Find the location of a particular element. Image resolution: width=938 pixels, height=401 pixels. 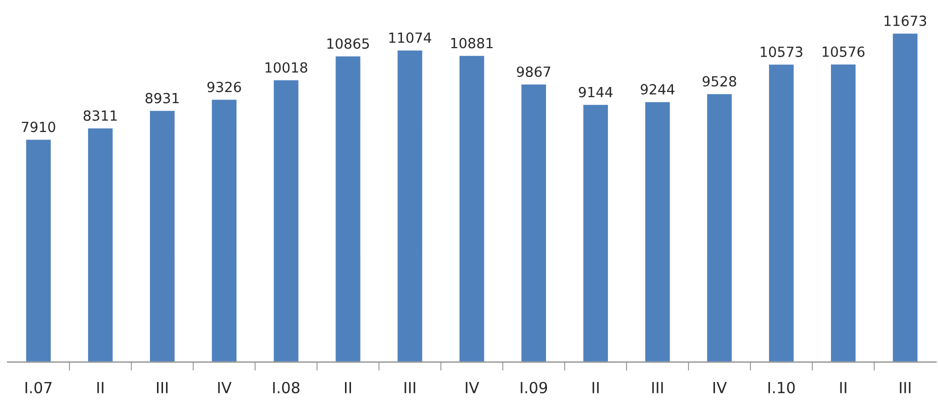

x-tick-label: I.08 is located at coordinates (286, 388).